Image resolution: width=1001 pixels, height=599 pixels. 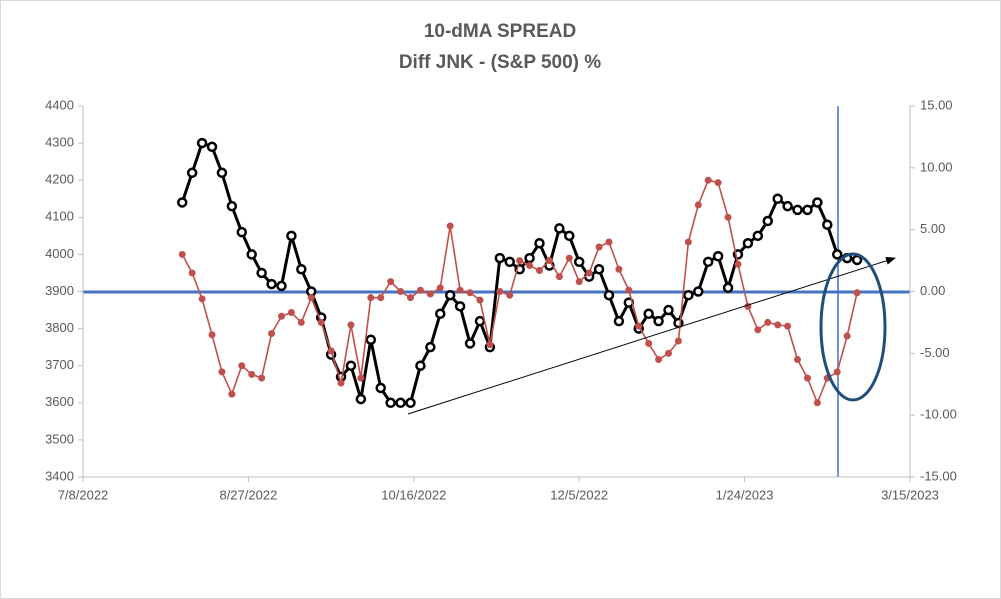 I want to click on y-tick-label: 3900, so click(x=59, y=290).